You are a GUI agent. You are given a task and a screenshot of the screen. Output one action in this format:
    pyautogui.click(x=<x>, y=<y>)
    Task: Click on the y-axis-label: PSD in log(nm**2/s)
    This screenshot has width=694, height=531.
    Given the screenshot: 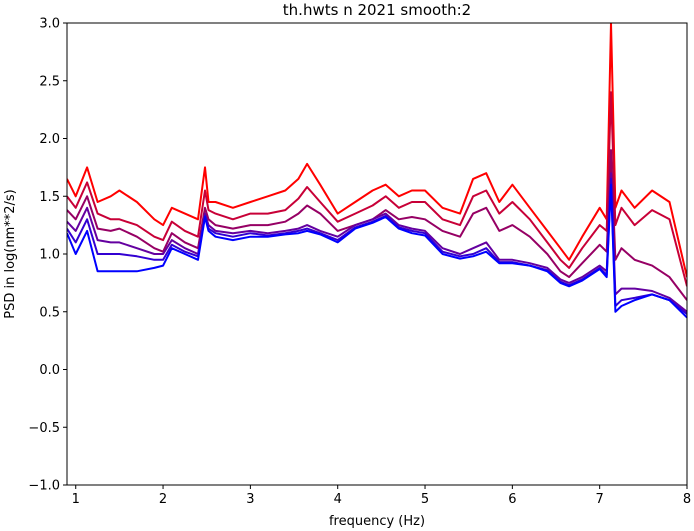 What is the action you would take?
    pyautogui.click(x=10, y=254)
    